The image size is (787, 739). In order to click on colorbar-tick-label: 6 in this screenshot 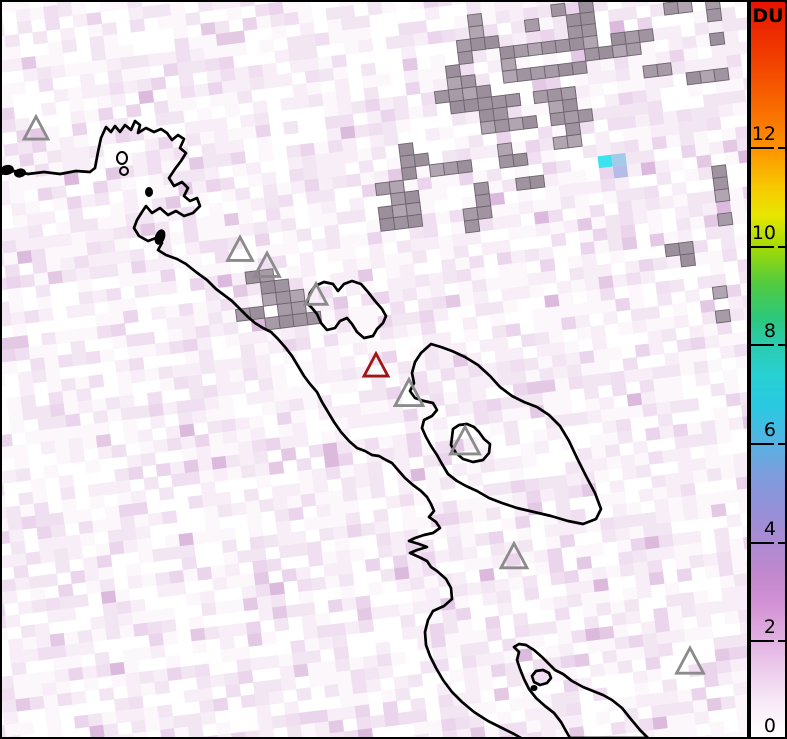, I will do `click(769, 430)`.